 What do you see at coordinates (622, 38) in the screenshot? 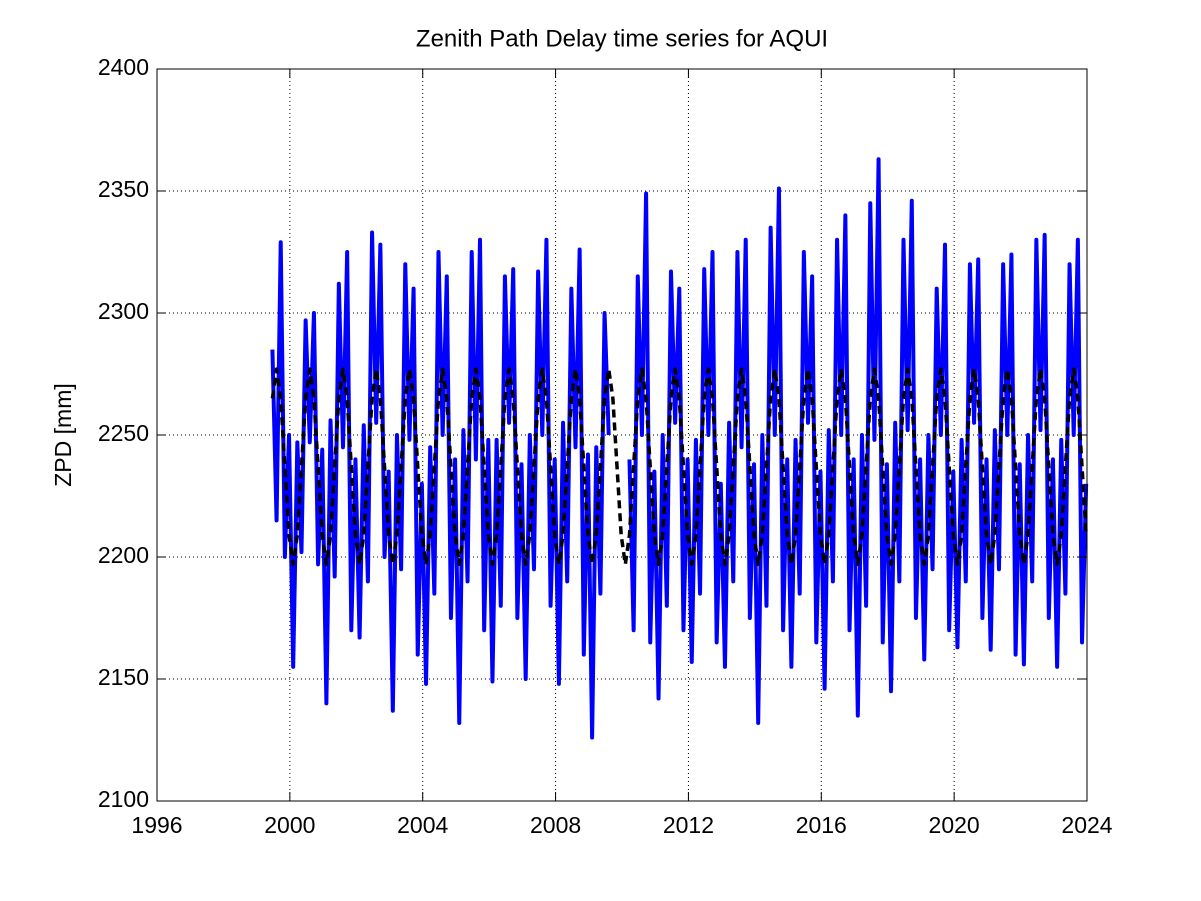
I see `chart-title: Zenith Path Delay time series for AQUI` at bounding box center [622, 38].